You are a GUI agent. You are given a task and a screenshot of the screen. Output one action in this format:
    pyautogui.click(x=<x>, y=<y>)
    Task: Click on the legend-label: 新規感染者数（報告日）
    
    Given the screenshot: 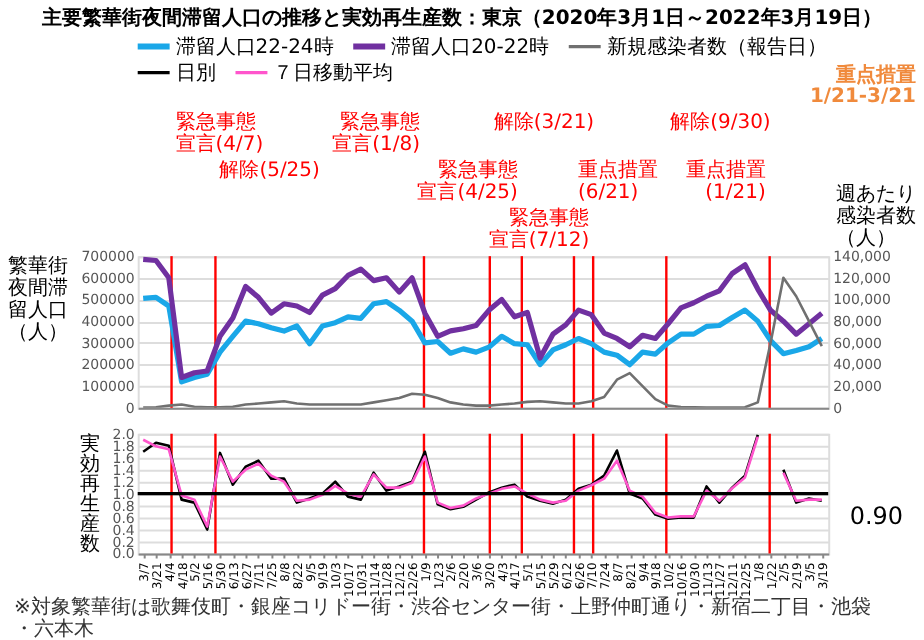 What is the action you would take?
    pyautogui.click(x=716, y=46)
    